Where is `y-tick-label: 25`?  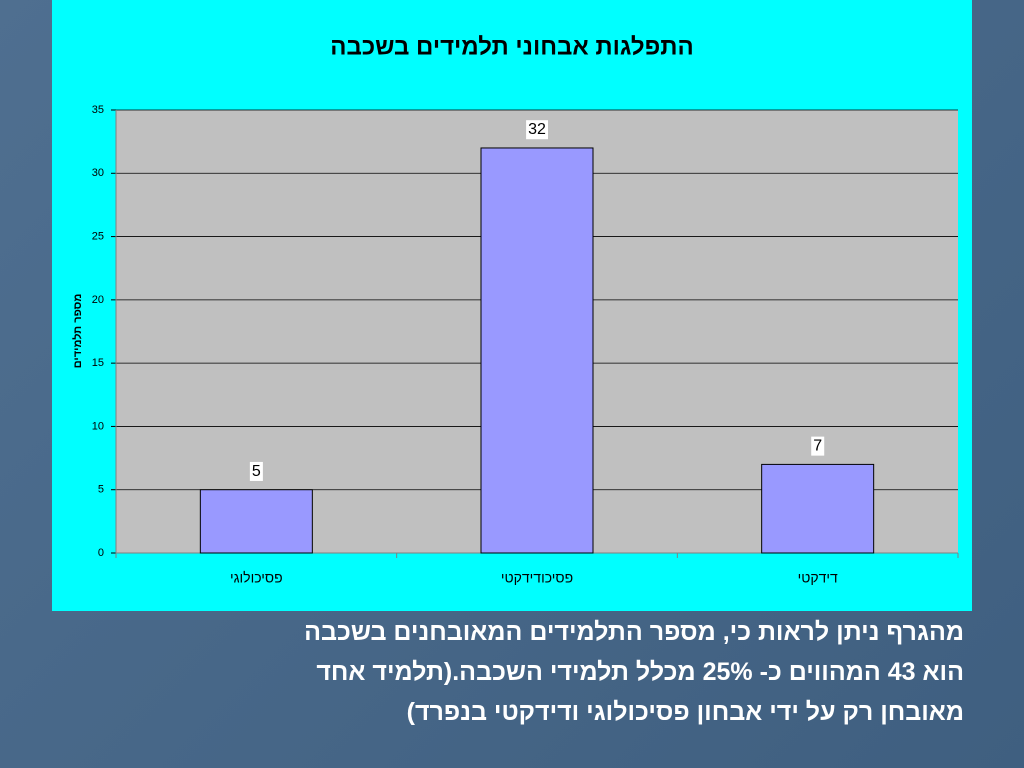 y-tick-label: 25 is located at coordinates (98, 236).